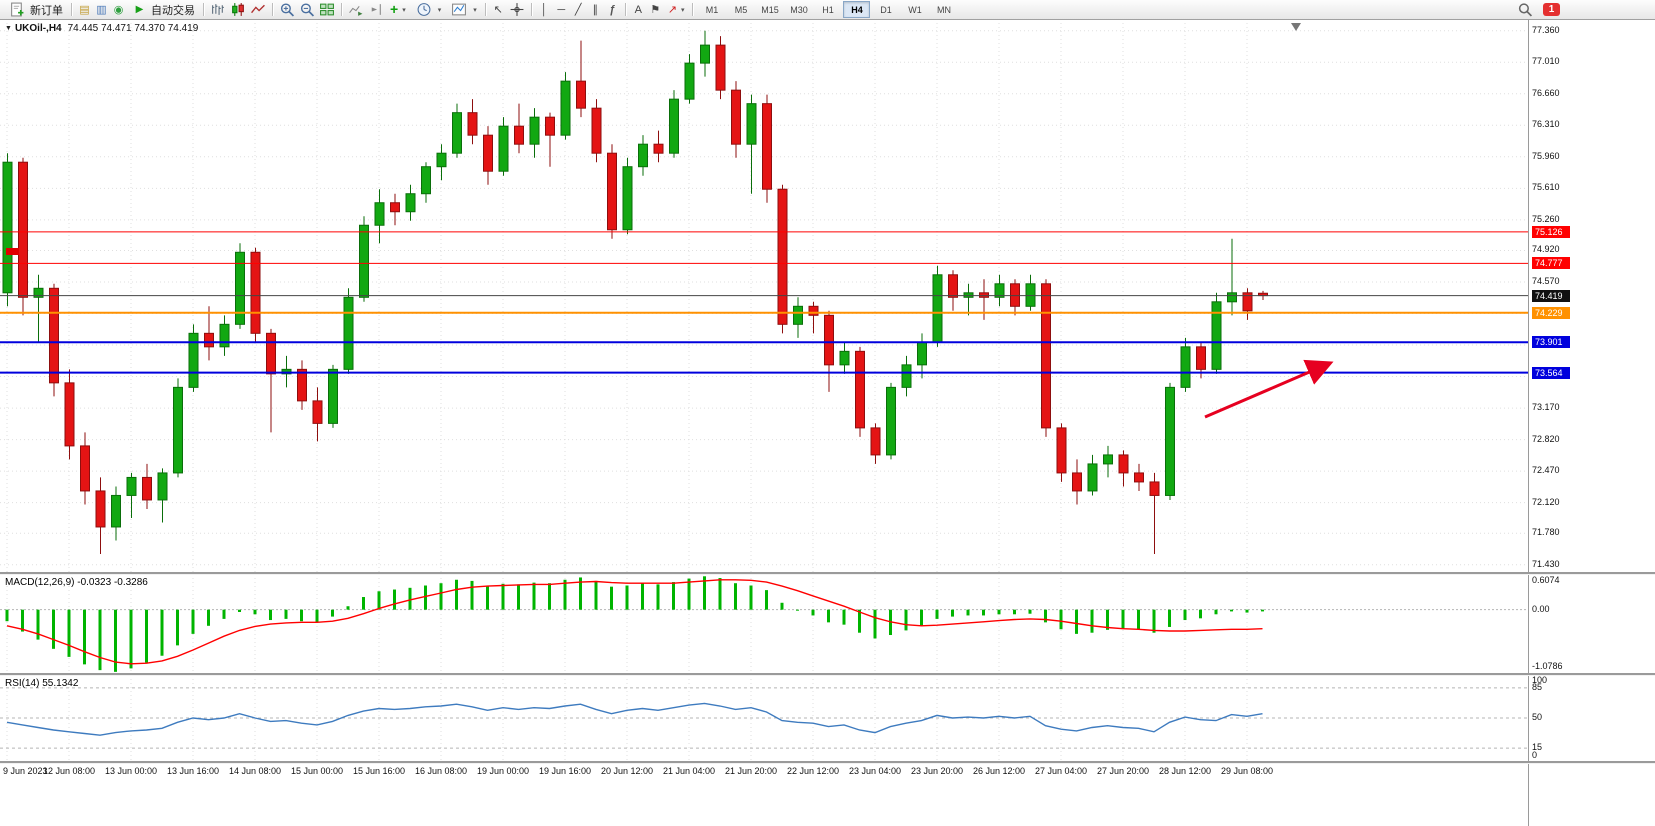  What do you see at coordinates (118, 10) in the screenshot?
I see `refresh-icon: ◉` at bounding box center [118, 10].